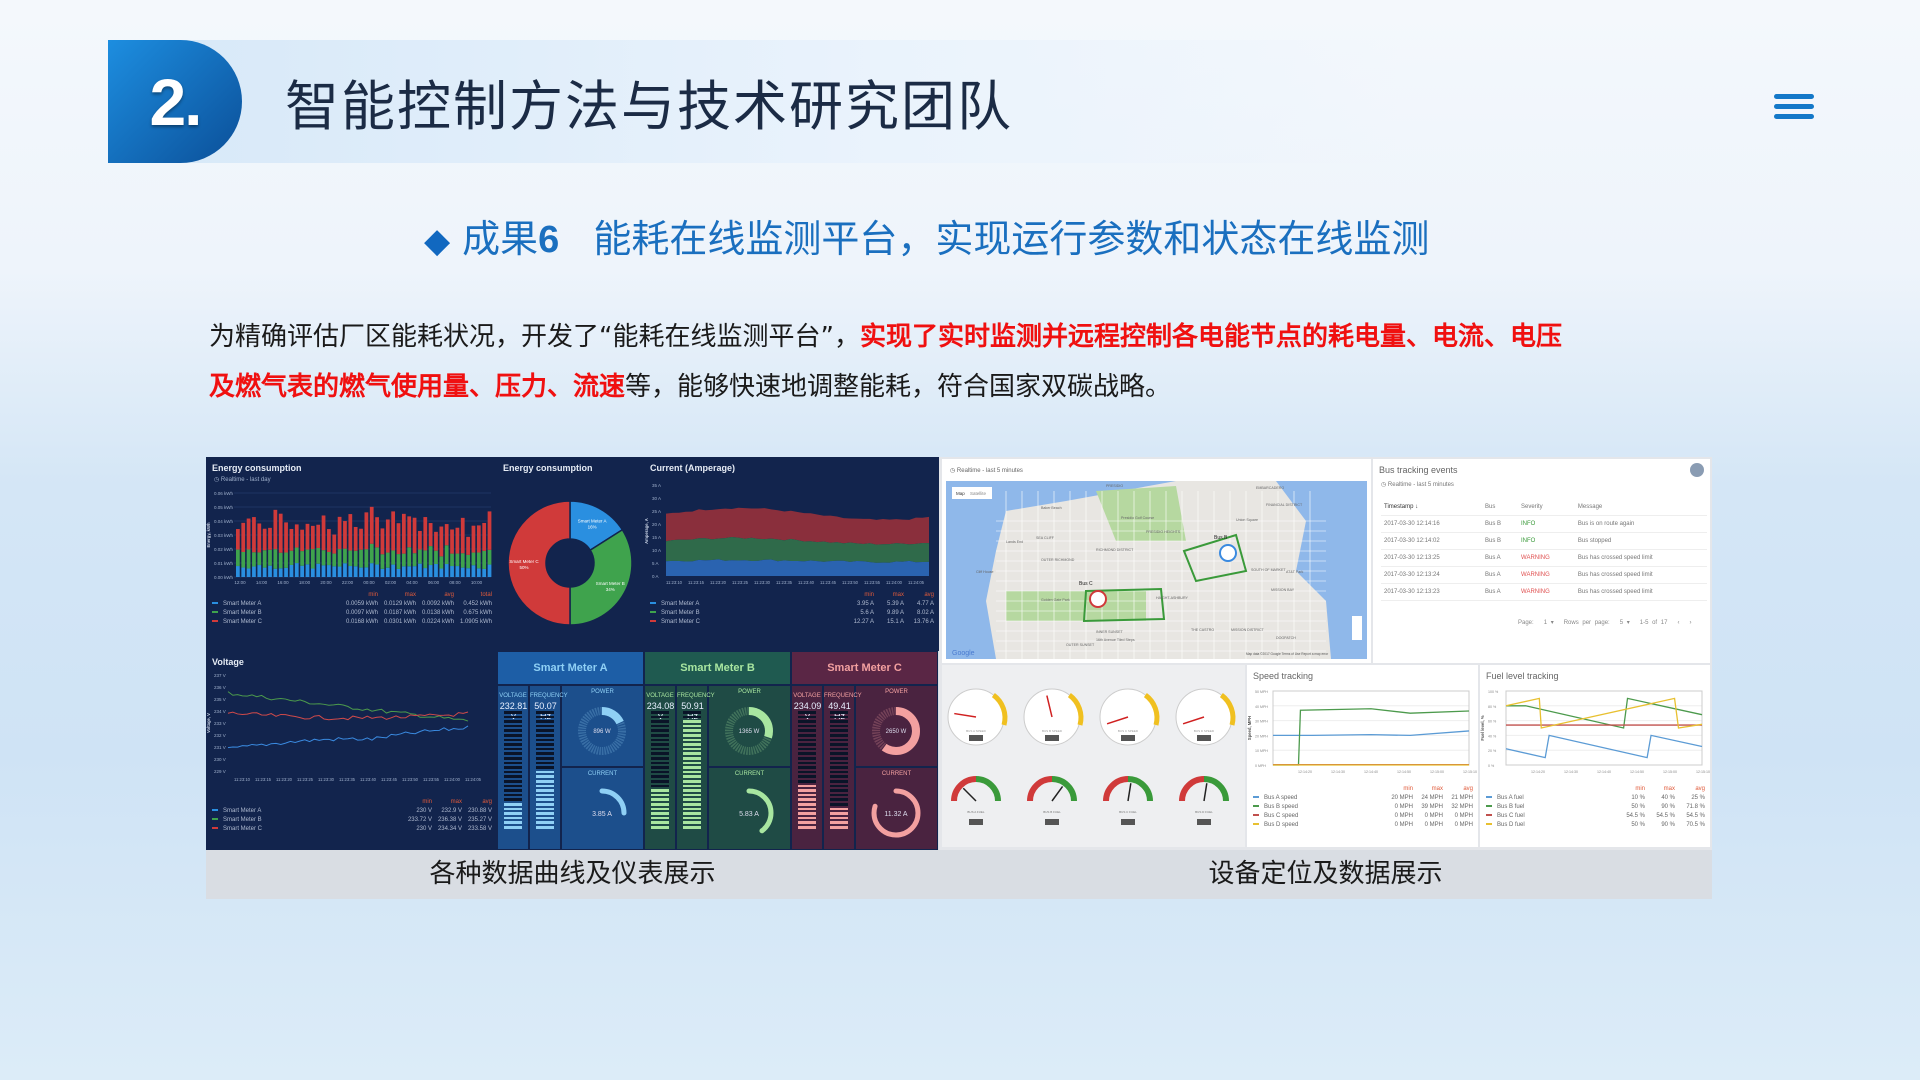  Describe the element at coordinates (243, 622) in the screenshot. I see `series-name: Smart Meter C` at that location.